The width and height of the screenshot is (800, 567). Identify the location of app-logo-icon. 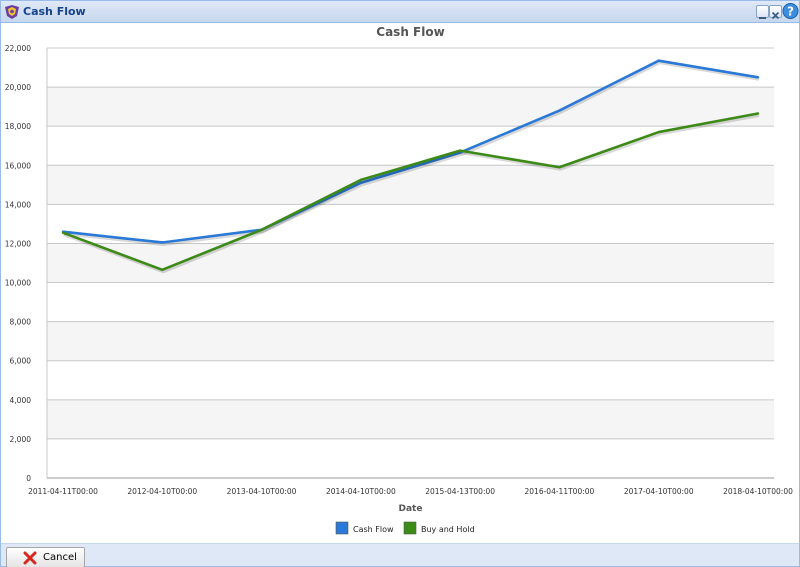
(12, 12).